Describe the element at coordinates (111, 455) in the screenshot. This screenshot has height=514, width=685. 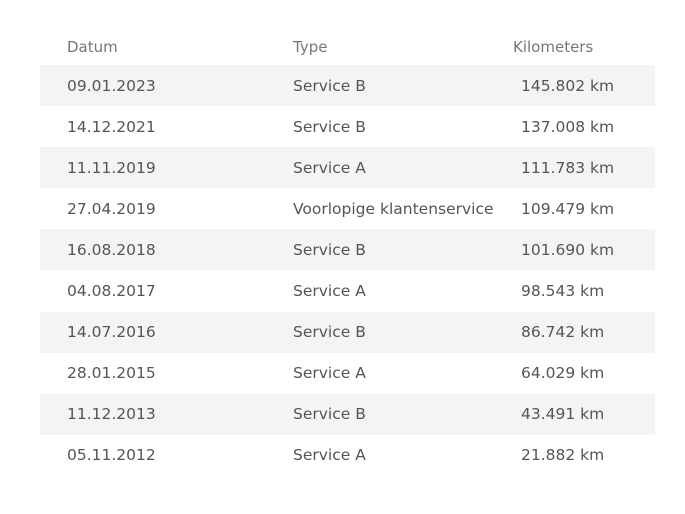
I see `cell-date: 05.11.2012` at that location.